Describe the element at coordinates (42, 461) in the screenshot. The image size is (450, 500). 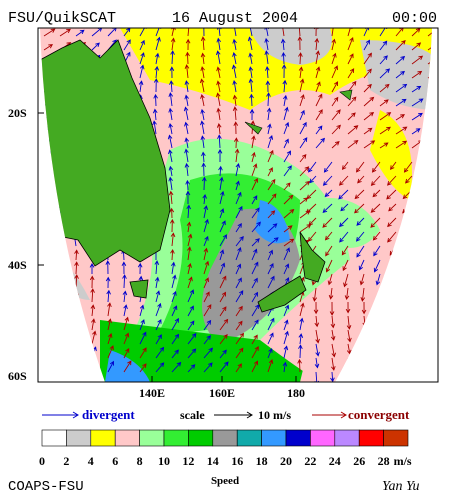
I see `colorbar-tick: 0` at that location.